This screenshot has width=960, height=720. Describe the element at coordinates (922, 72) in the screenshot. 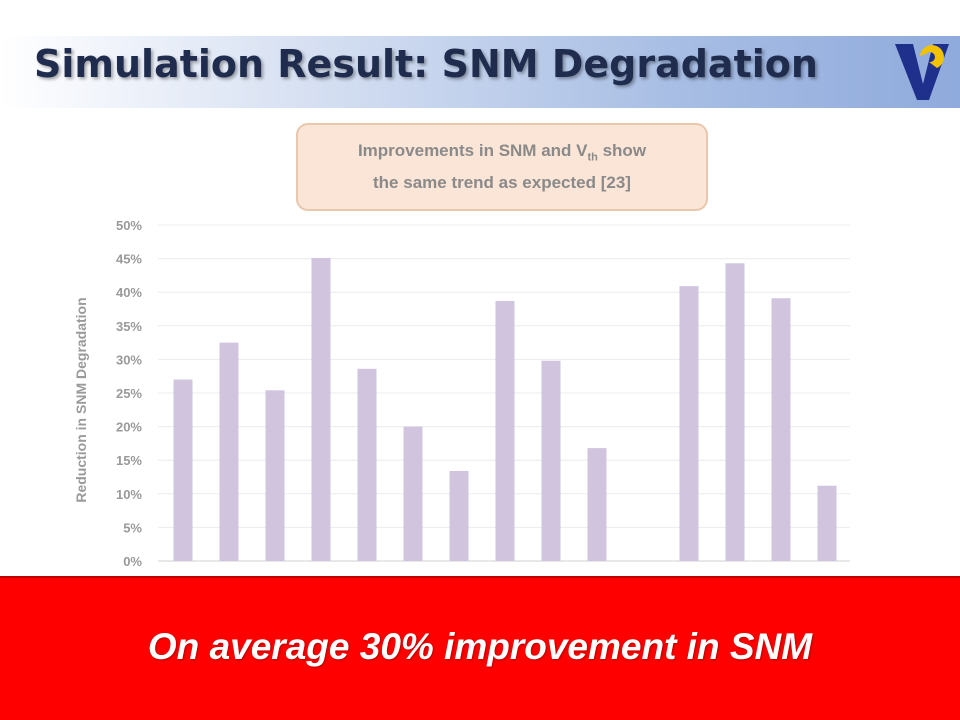

I see `logo-icon` at that location.